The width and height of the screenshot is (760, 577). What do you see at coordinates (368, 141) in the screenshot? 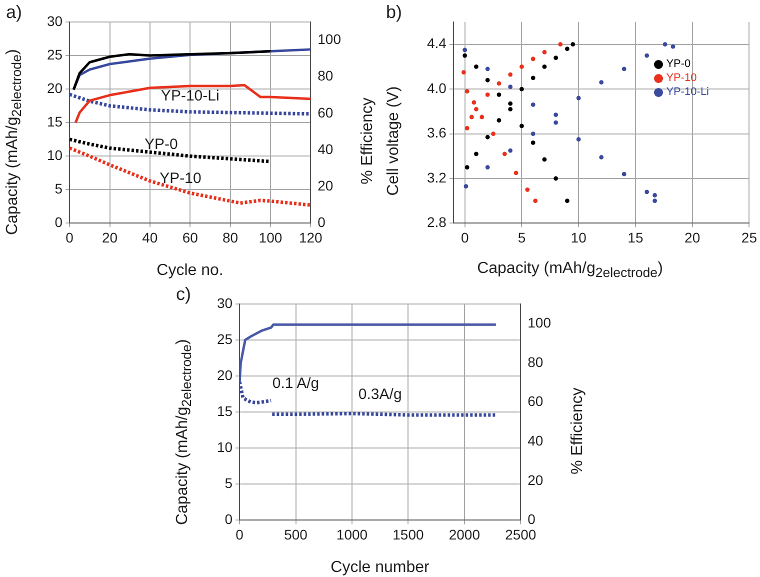
I see `y2-axis-title: % Efficiency` at bounding box center [368, 141].